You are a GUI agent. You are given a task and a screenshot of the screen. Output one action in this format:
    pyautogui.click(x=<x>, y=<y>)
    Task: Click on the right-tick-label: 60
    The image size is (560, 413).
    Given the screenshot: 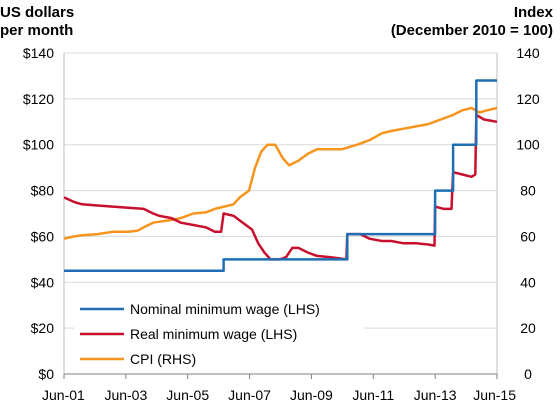 What is the action you would take?
    pyautogui.click(x=528, y=236)
    